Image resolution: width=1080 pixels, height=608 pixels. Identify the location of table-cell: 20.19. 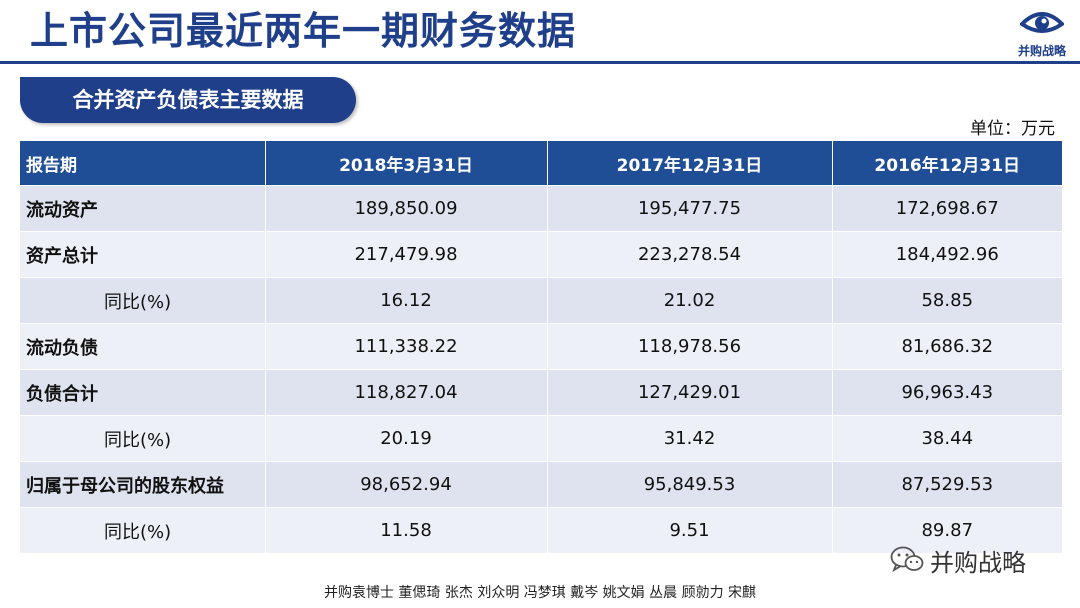
(406, 438).